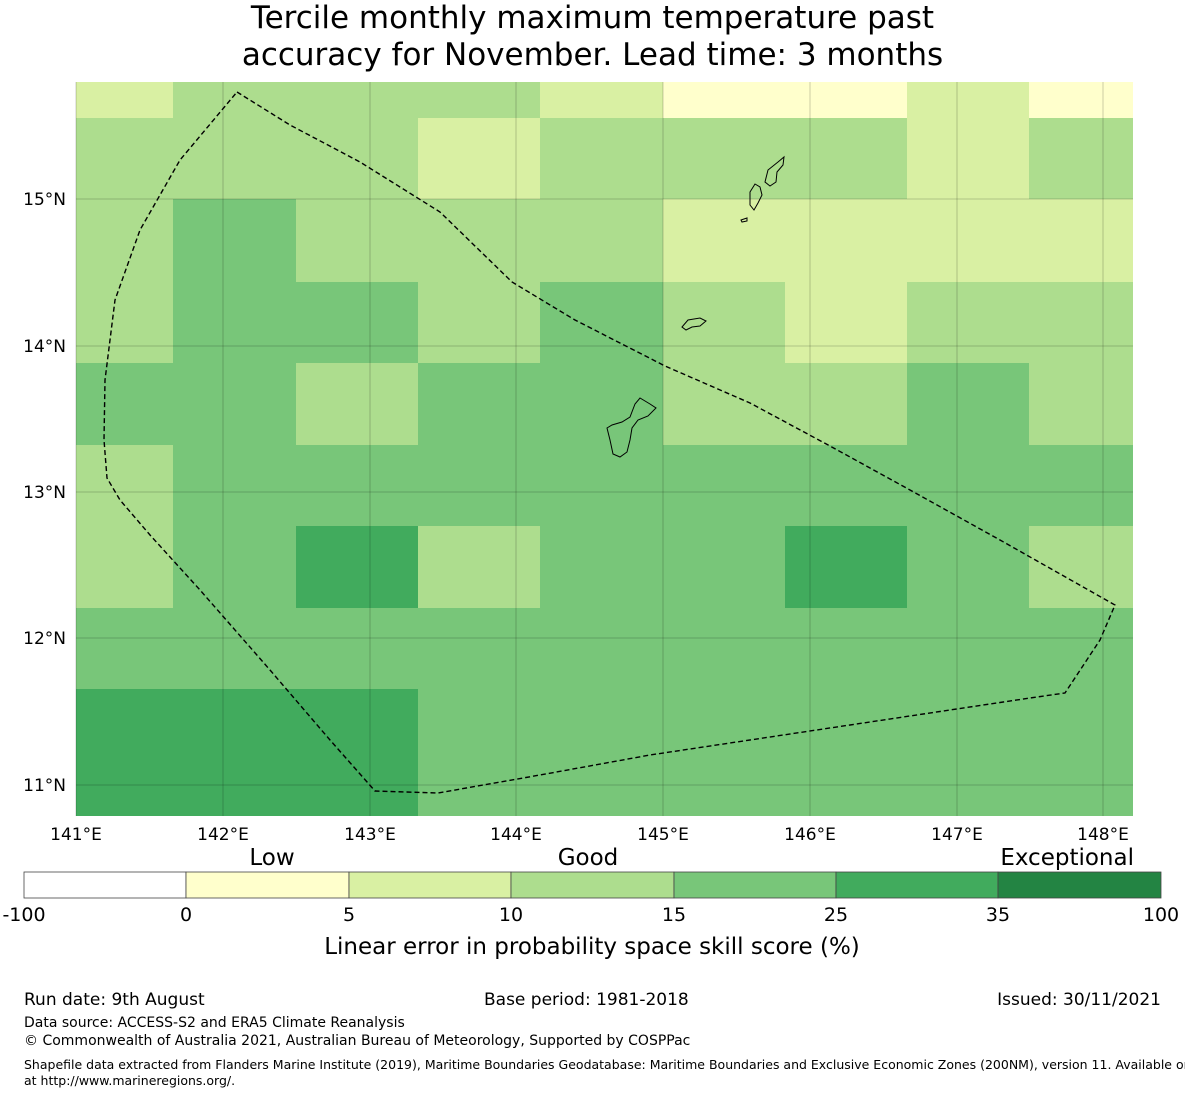 The width and height of the screenshot is (1185, 1095). Describe the element at coordinates (674, 915) in the screenshot. I see `legend-tick-label: 15` at that location.